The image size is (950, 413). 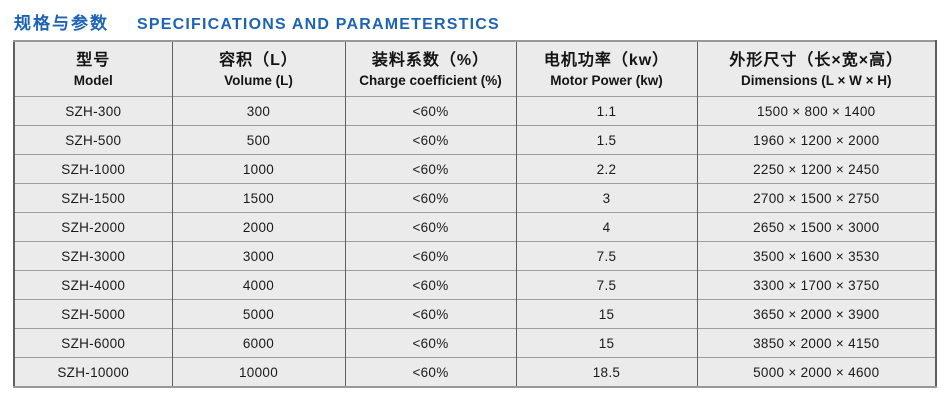 I want to click on table-row: SZH-4000 4000 <60% 7.5 3300 × 1700 × 3750, so click(x=475, y=285).